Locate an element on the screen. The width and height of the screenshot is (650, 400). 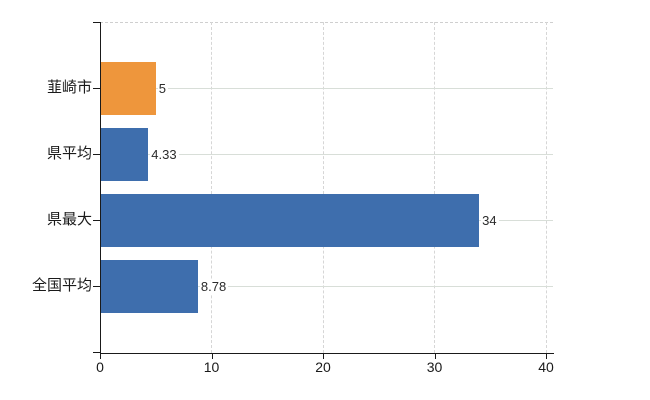
x-tick-label: 10 is located at coordinates (211, 367).